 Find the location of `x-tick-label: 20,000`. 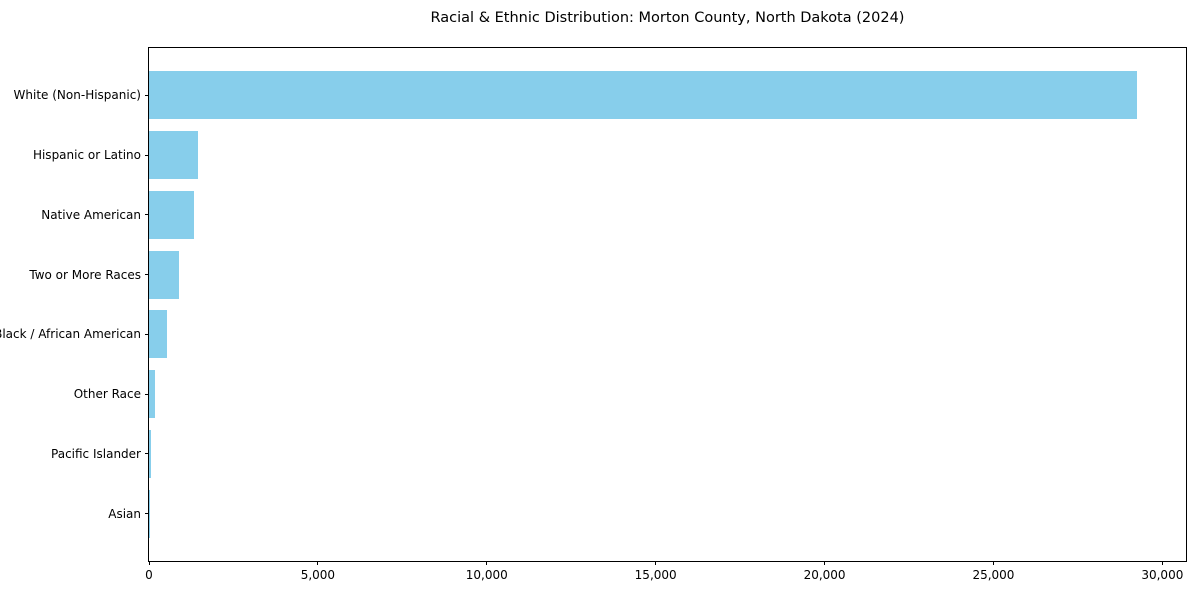

x-tick-label: 20,000 is located at coordinates (824, 575).